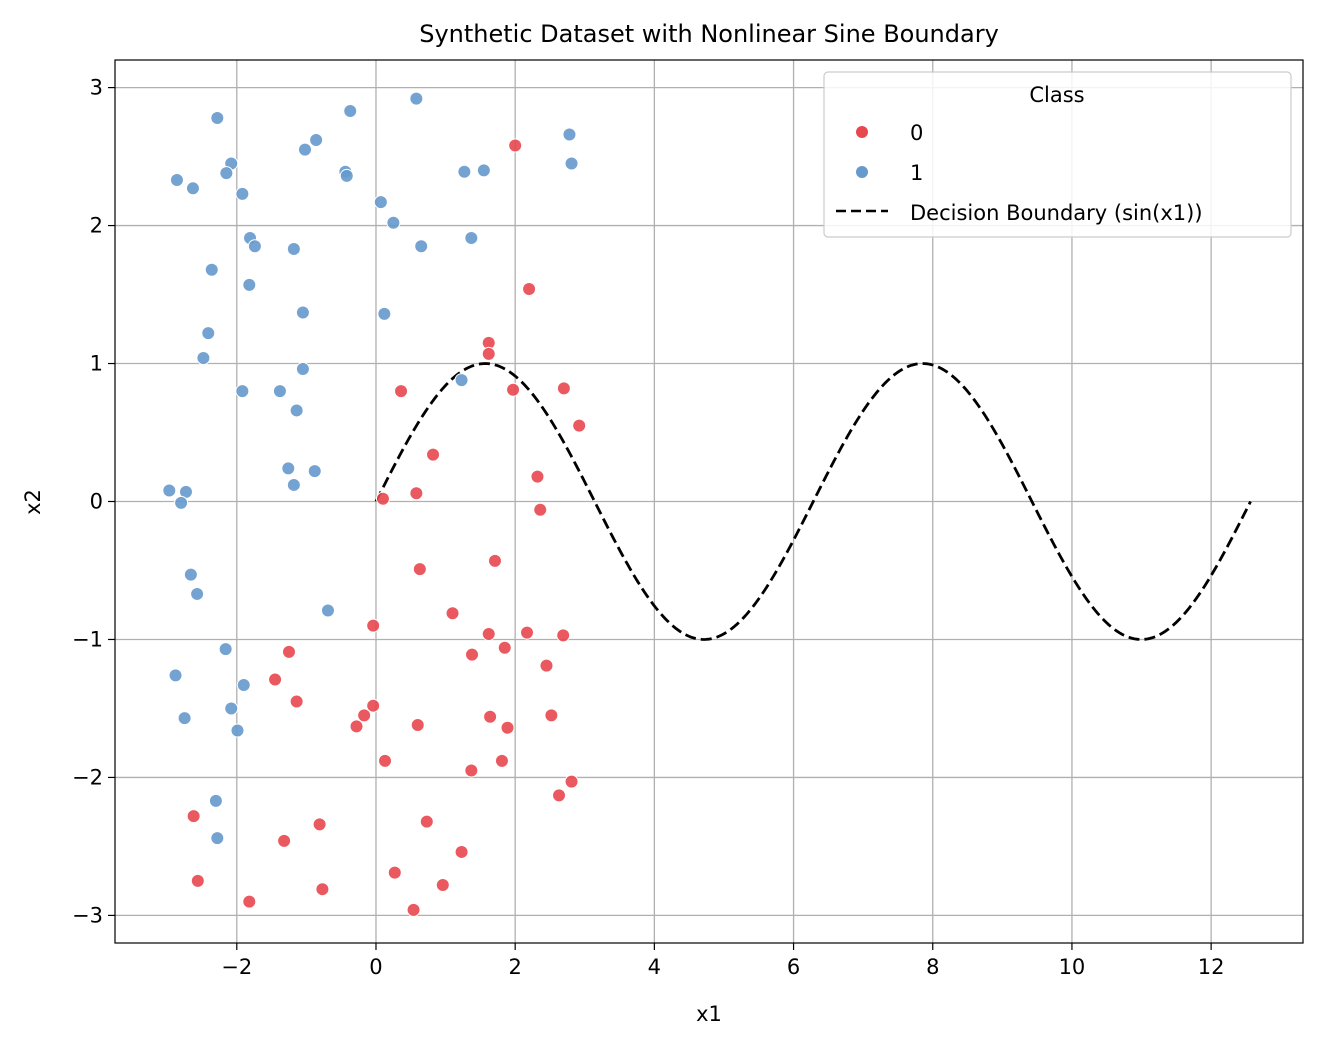 This screenshot has height=1051, width=1323. I want to click on legend-title: Class, so click(1056, 95).